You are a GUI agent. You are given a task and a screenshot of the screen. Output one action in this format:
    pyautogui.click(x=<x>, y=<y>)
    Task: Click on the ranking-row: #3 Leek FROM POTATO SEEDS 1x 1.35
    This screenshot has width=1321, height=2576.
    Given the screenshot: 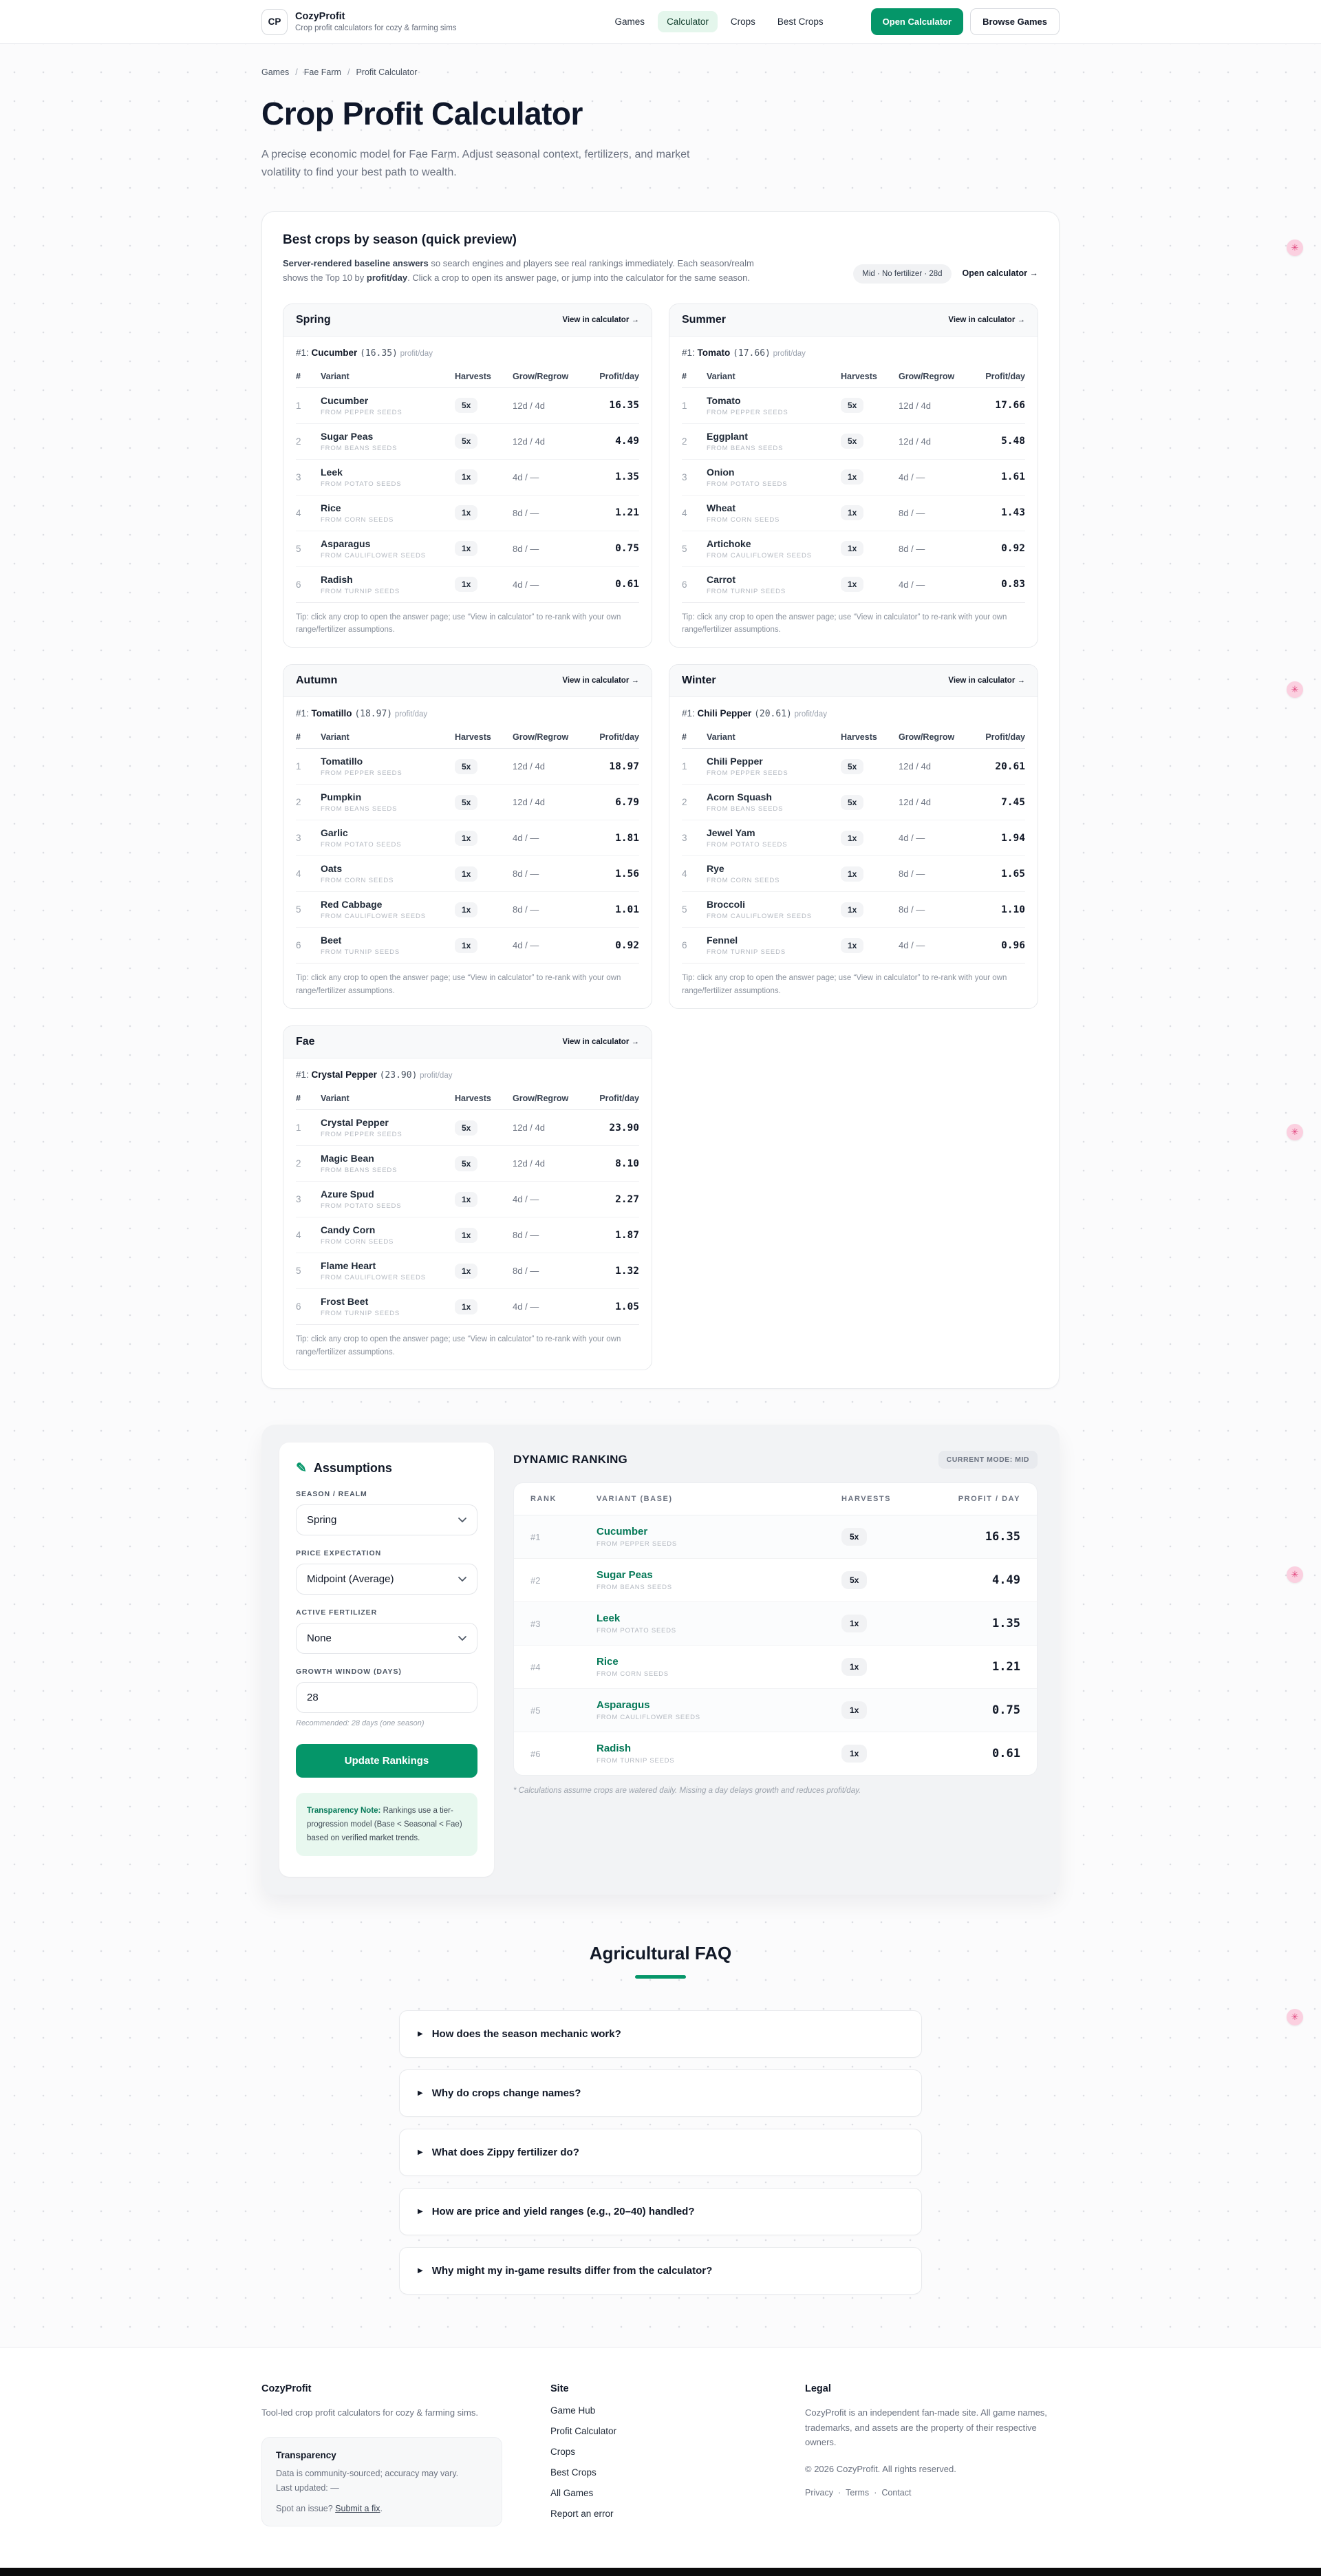 What is the action you would take?
    pyautogui.click(x=775, y=1623)
    